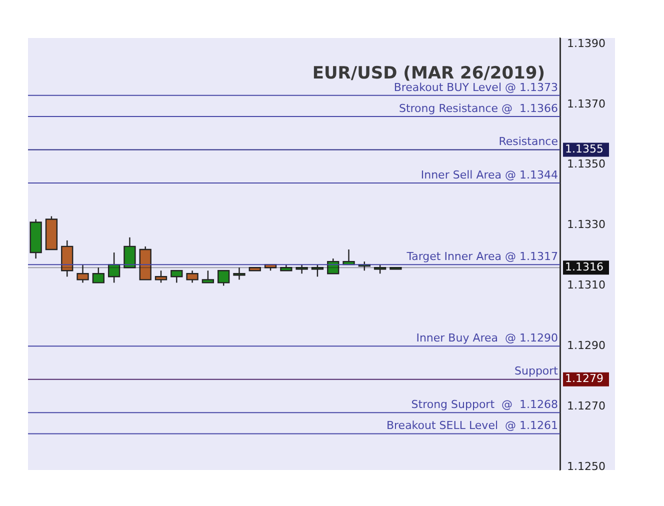 Image resolution: width=664 pixels, height=506 pixels. What do you see at coordinates (586, 466) in the screenshot?
I see `y-tick-label: 1.1250` at bounding box center [586, 466].